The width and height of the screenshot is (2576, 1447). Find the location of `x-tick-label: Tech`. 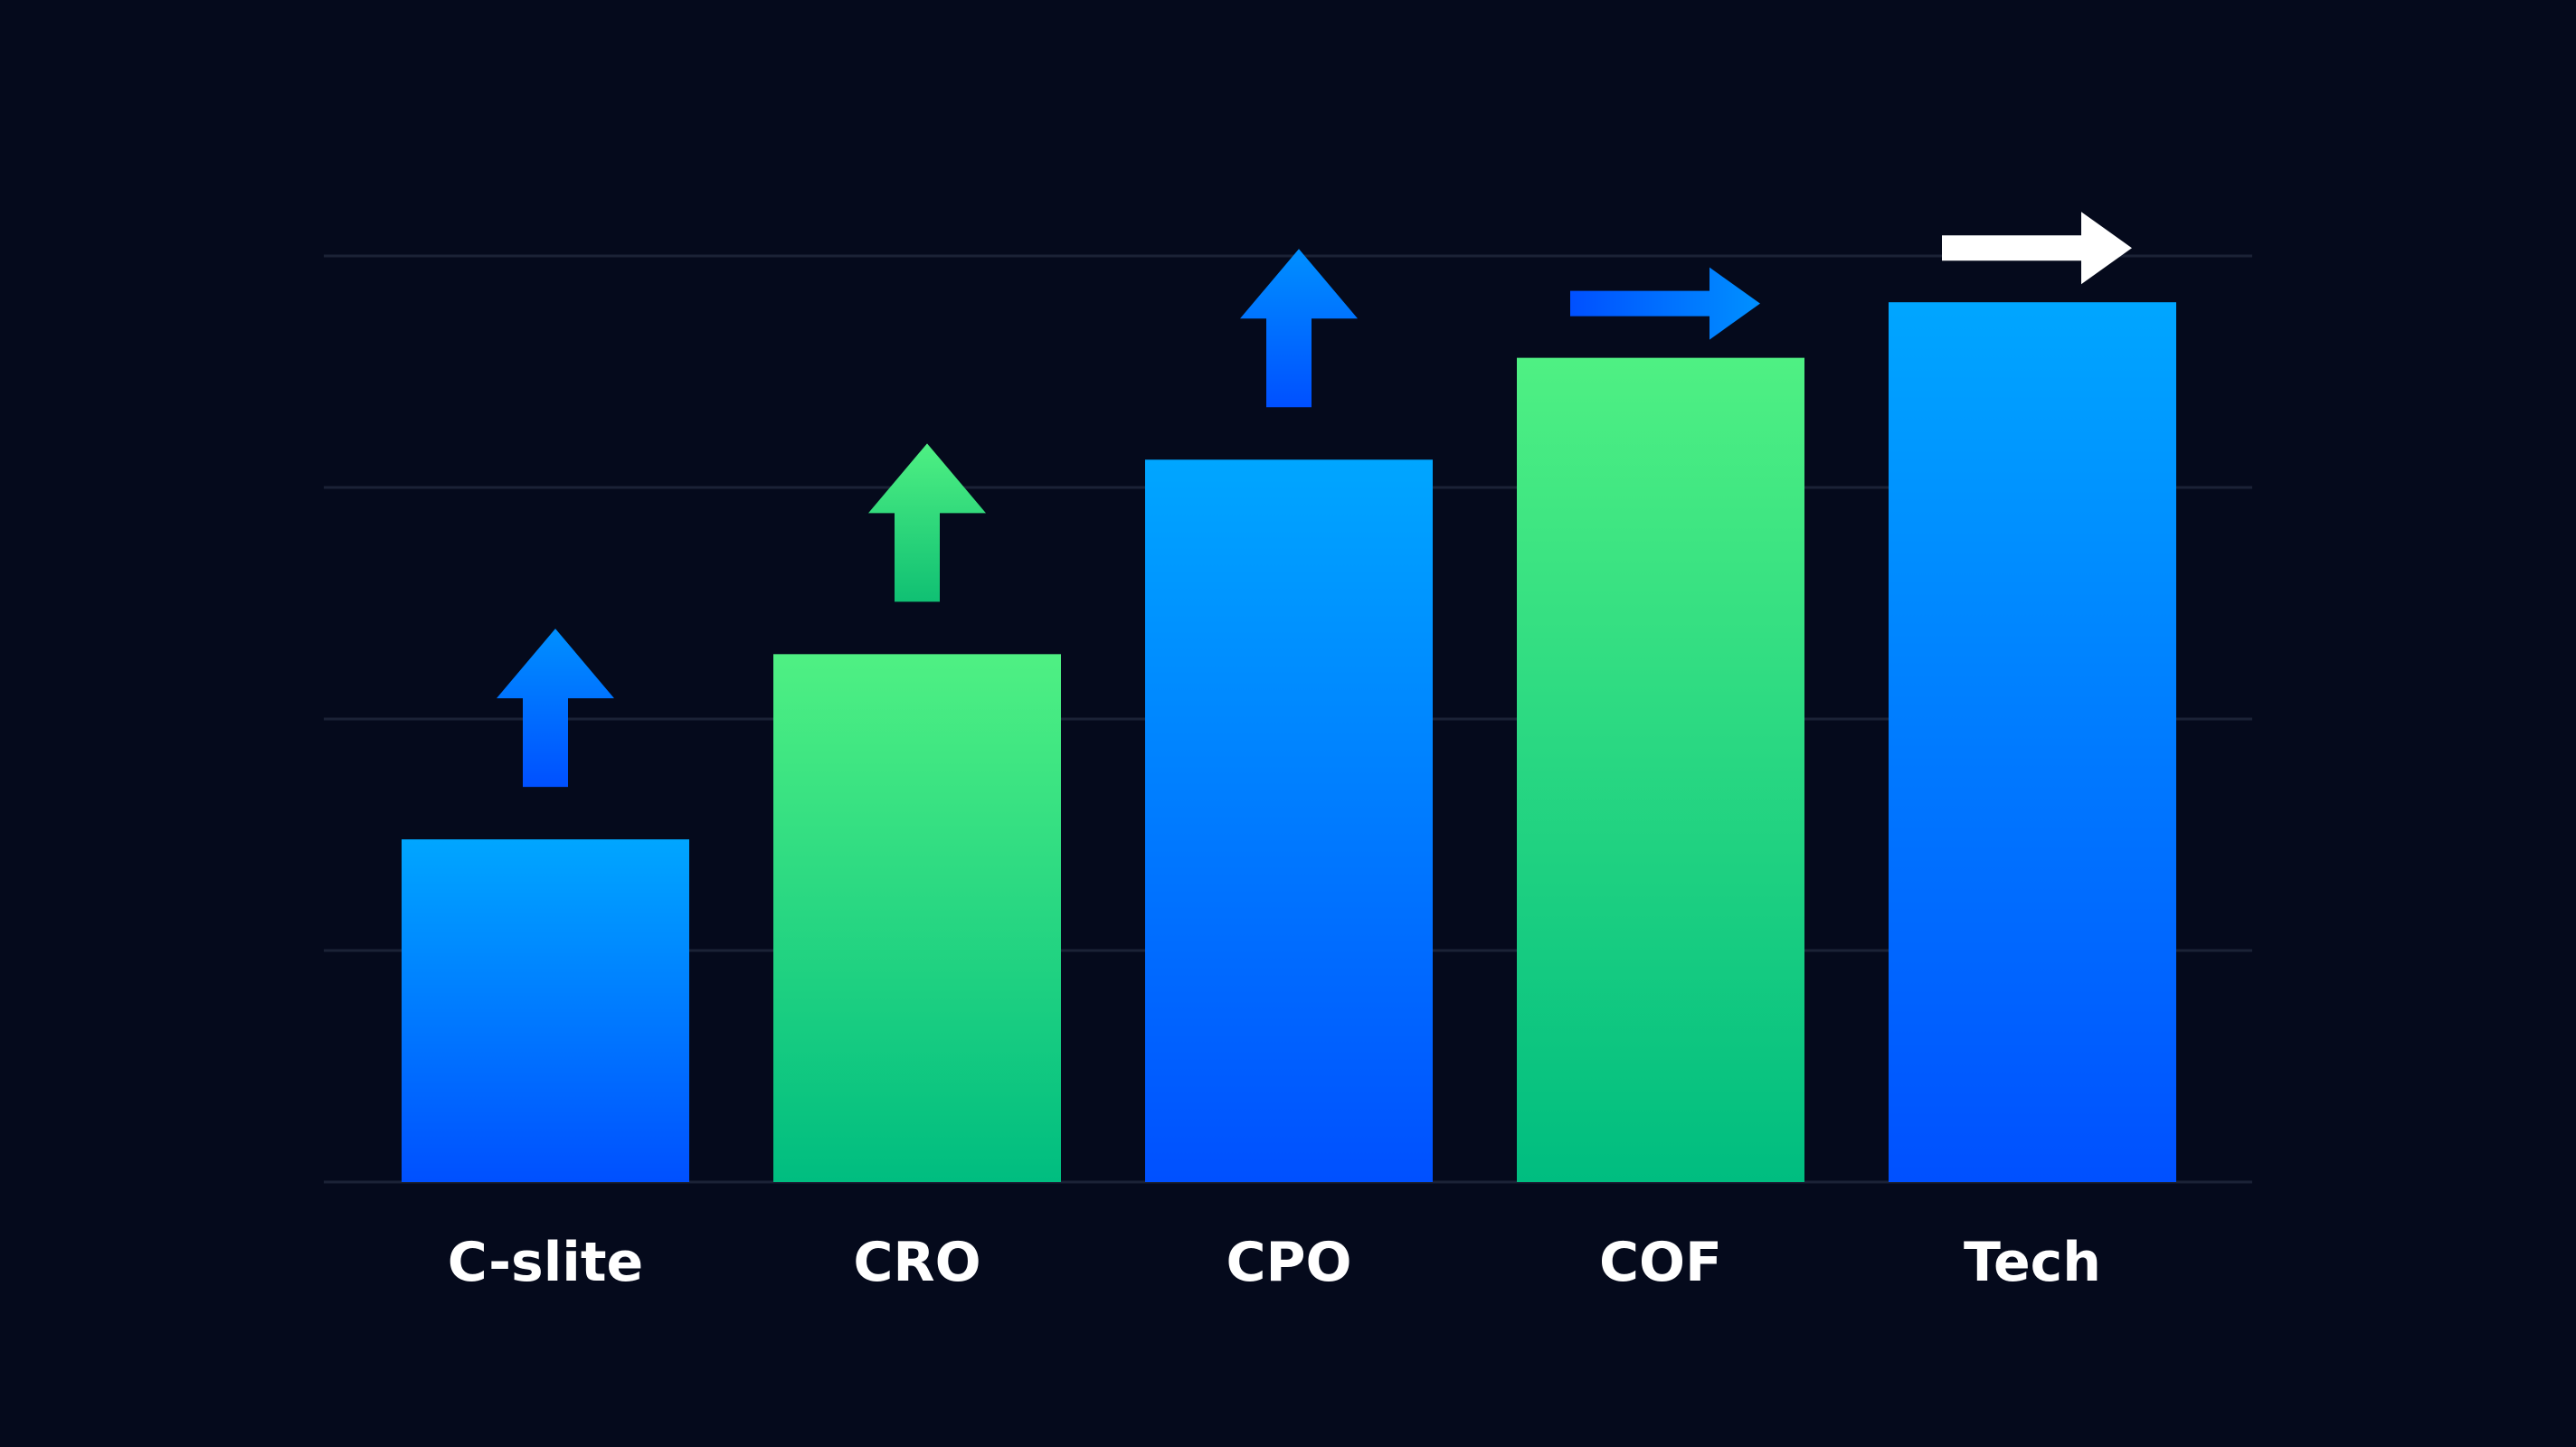

x-tick-label: Tech is located at coordinates (2033, 1262).